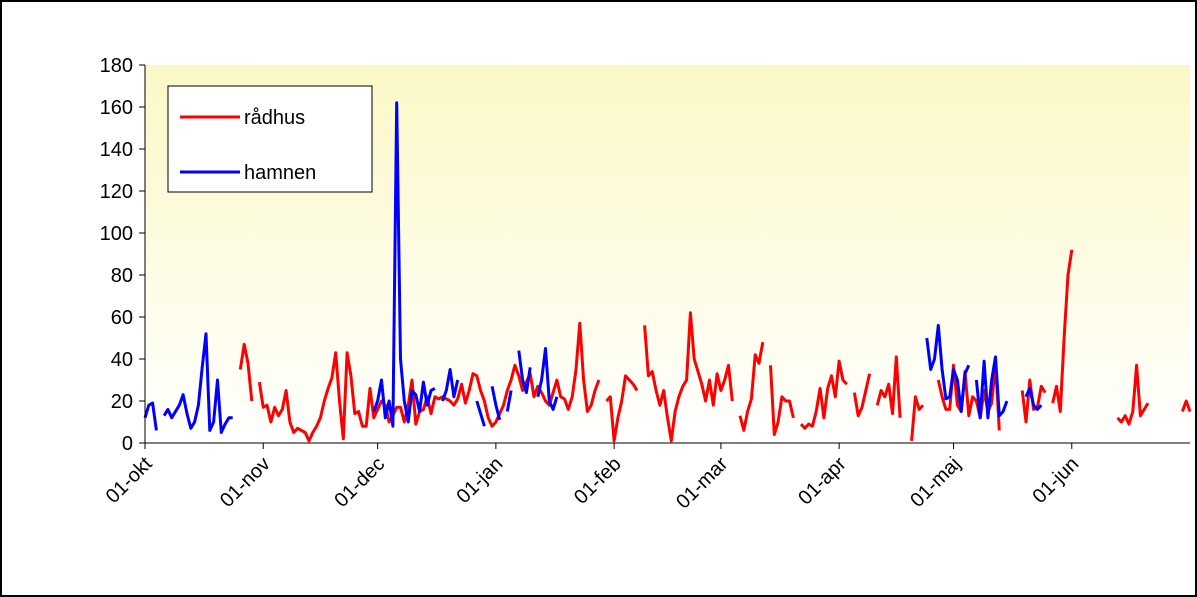 This screenshot has height=597, width=1197. Describe the element at coordinates (116, 192) in the screenshot. I see `y-tick-label: 120` at that location.